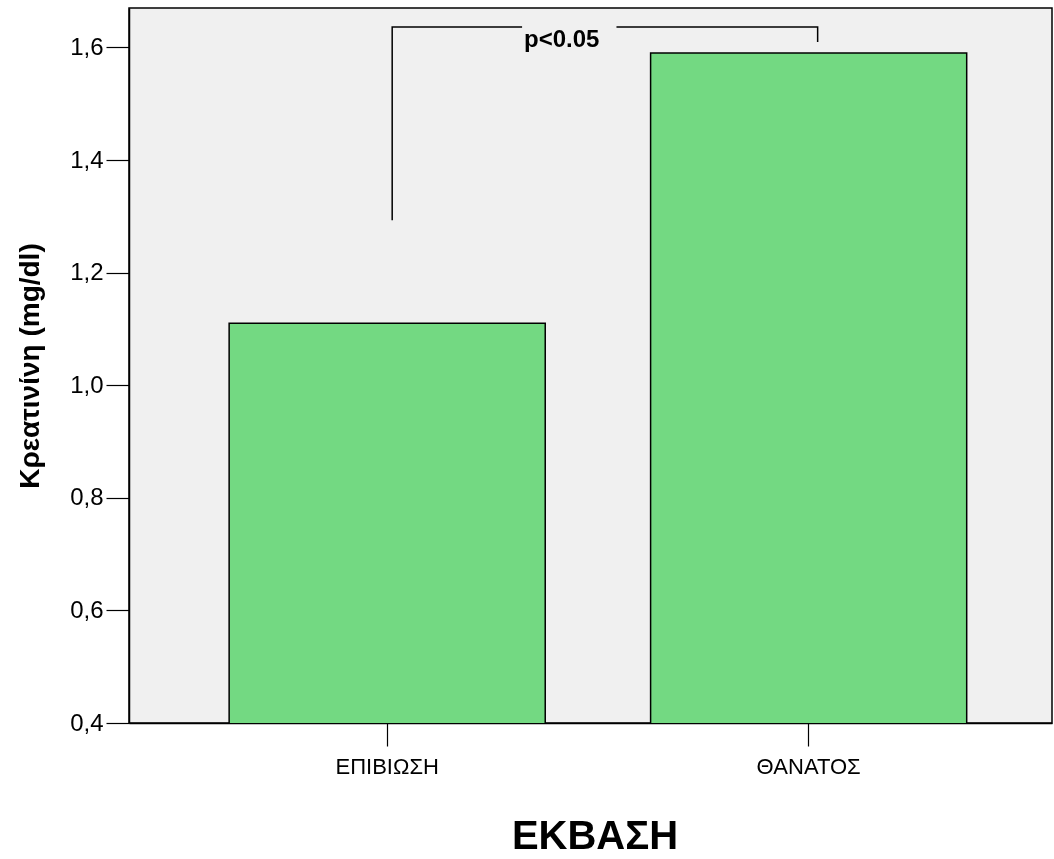 Image resolution: width=1054 pixels, height=859 pixels. What do you see at coordinates (87, 46) in the screenshot?
I see `y-tick-label: 1,6` at bounding box center [87, 46].